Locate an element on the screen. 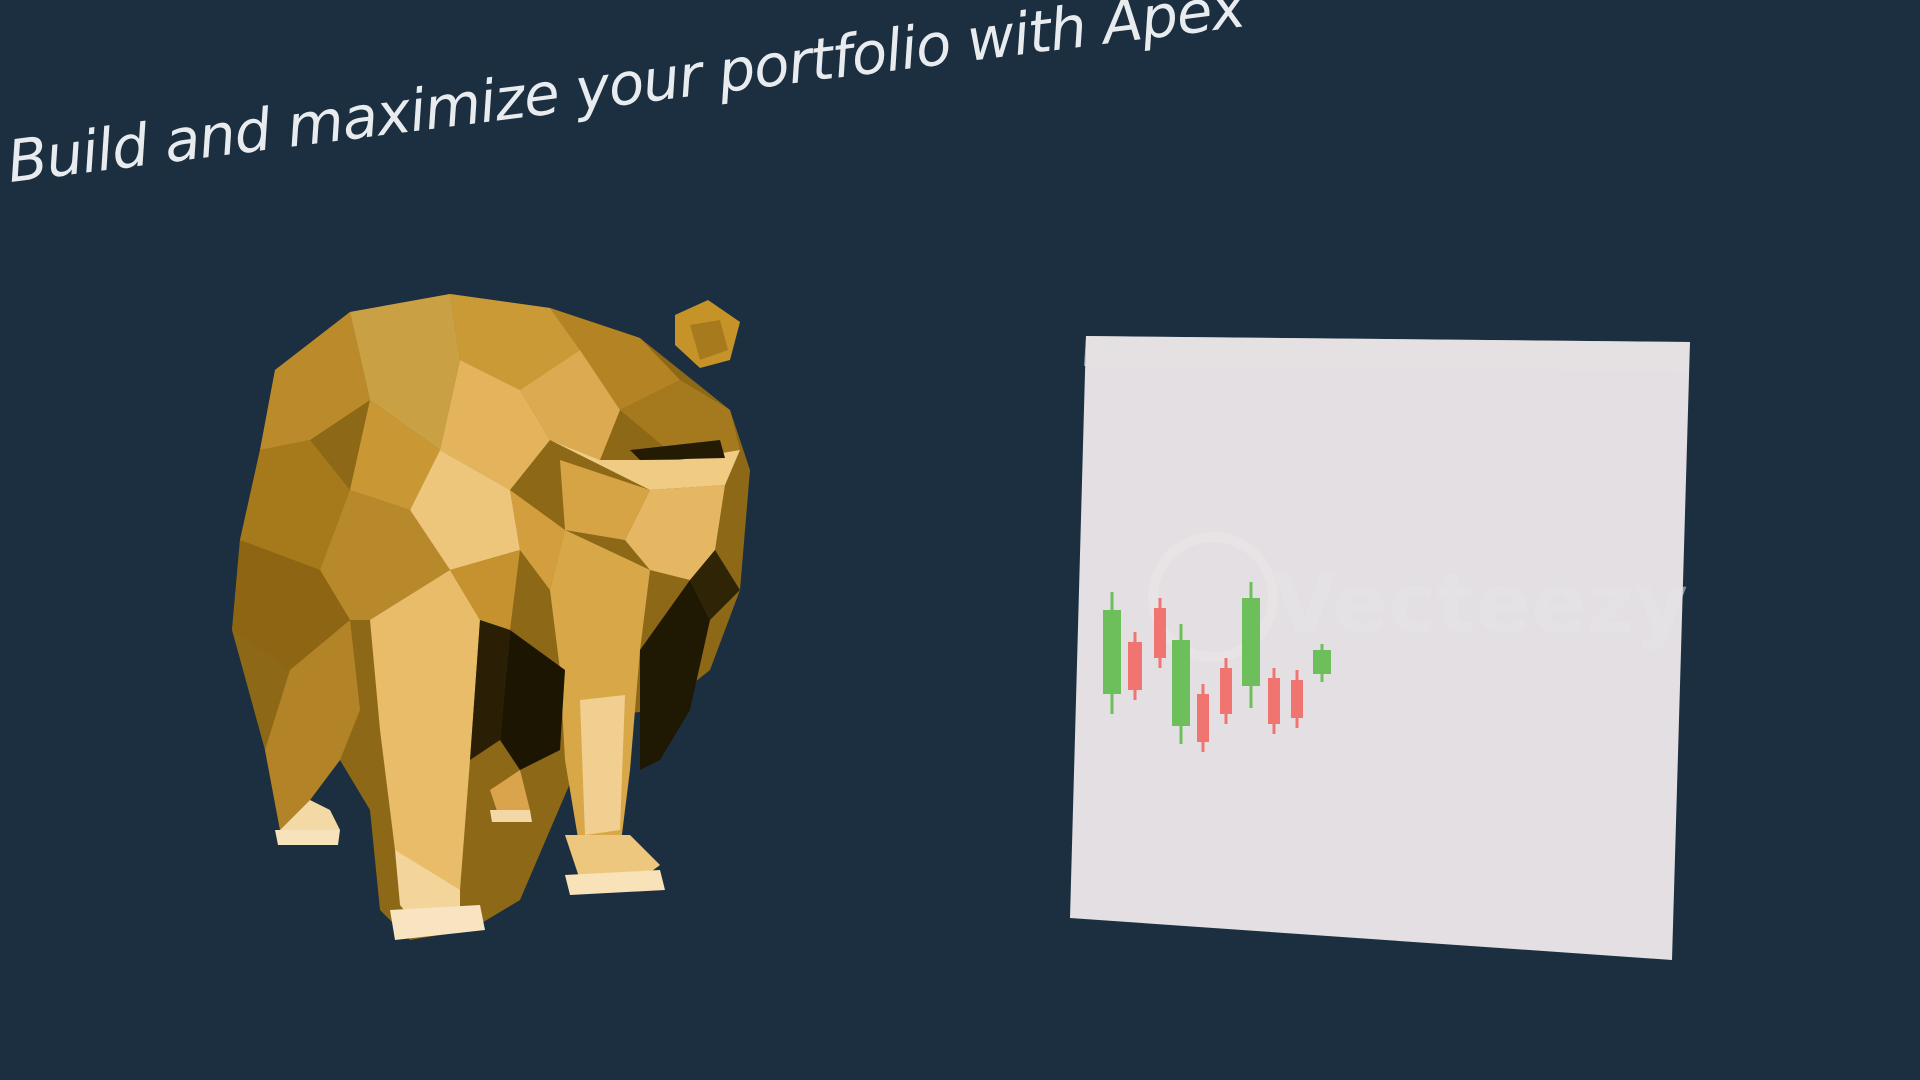 The height and width of the screenshot is (1080, 1920). watermark-text: Vecteezy is located at coordinates (1480, 604).